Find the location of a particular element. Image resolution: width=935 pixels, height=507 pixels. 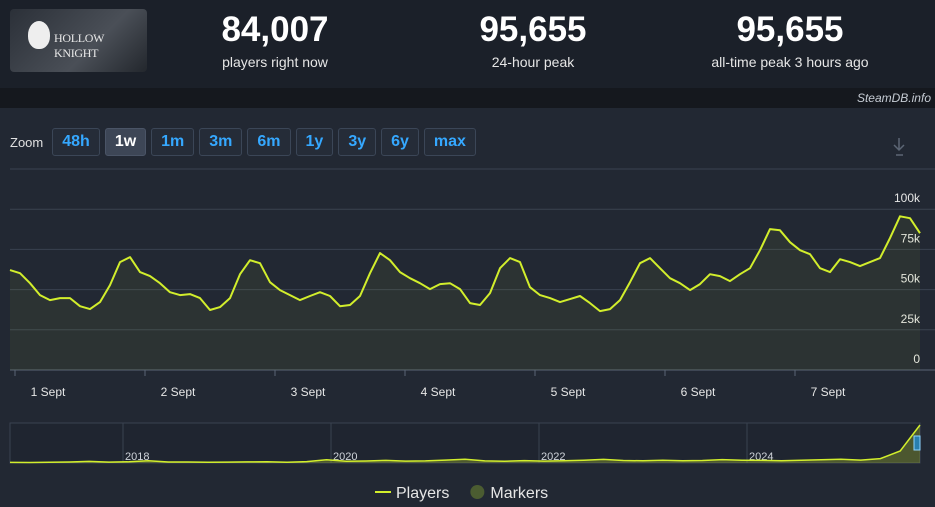

x-tick-label: 4 Sept is located at coordinates (438, 392).